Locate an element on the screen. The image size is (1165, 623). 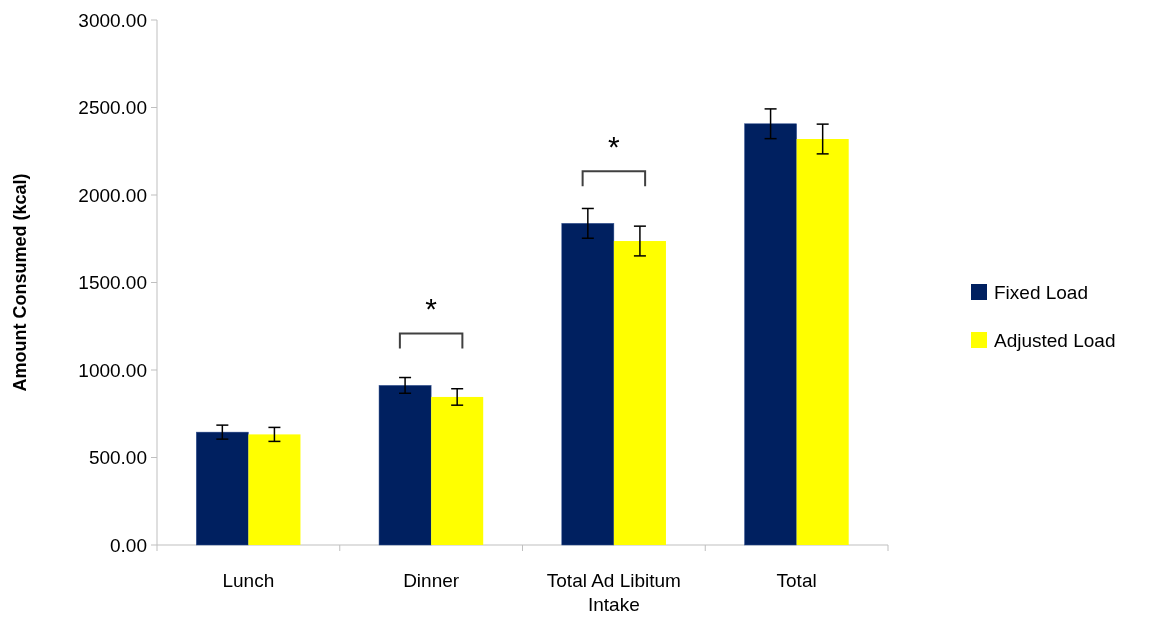
x-tick-label: Total is located at coordinates (796, 580).